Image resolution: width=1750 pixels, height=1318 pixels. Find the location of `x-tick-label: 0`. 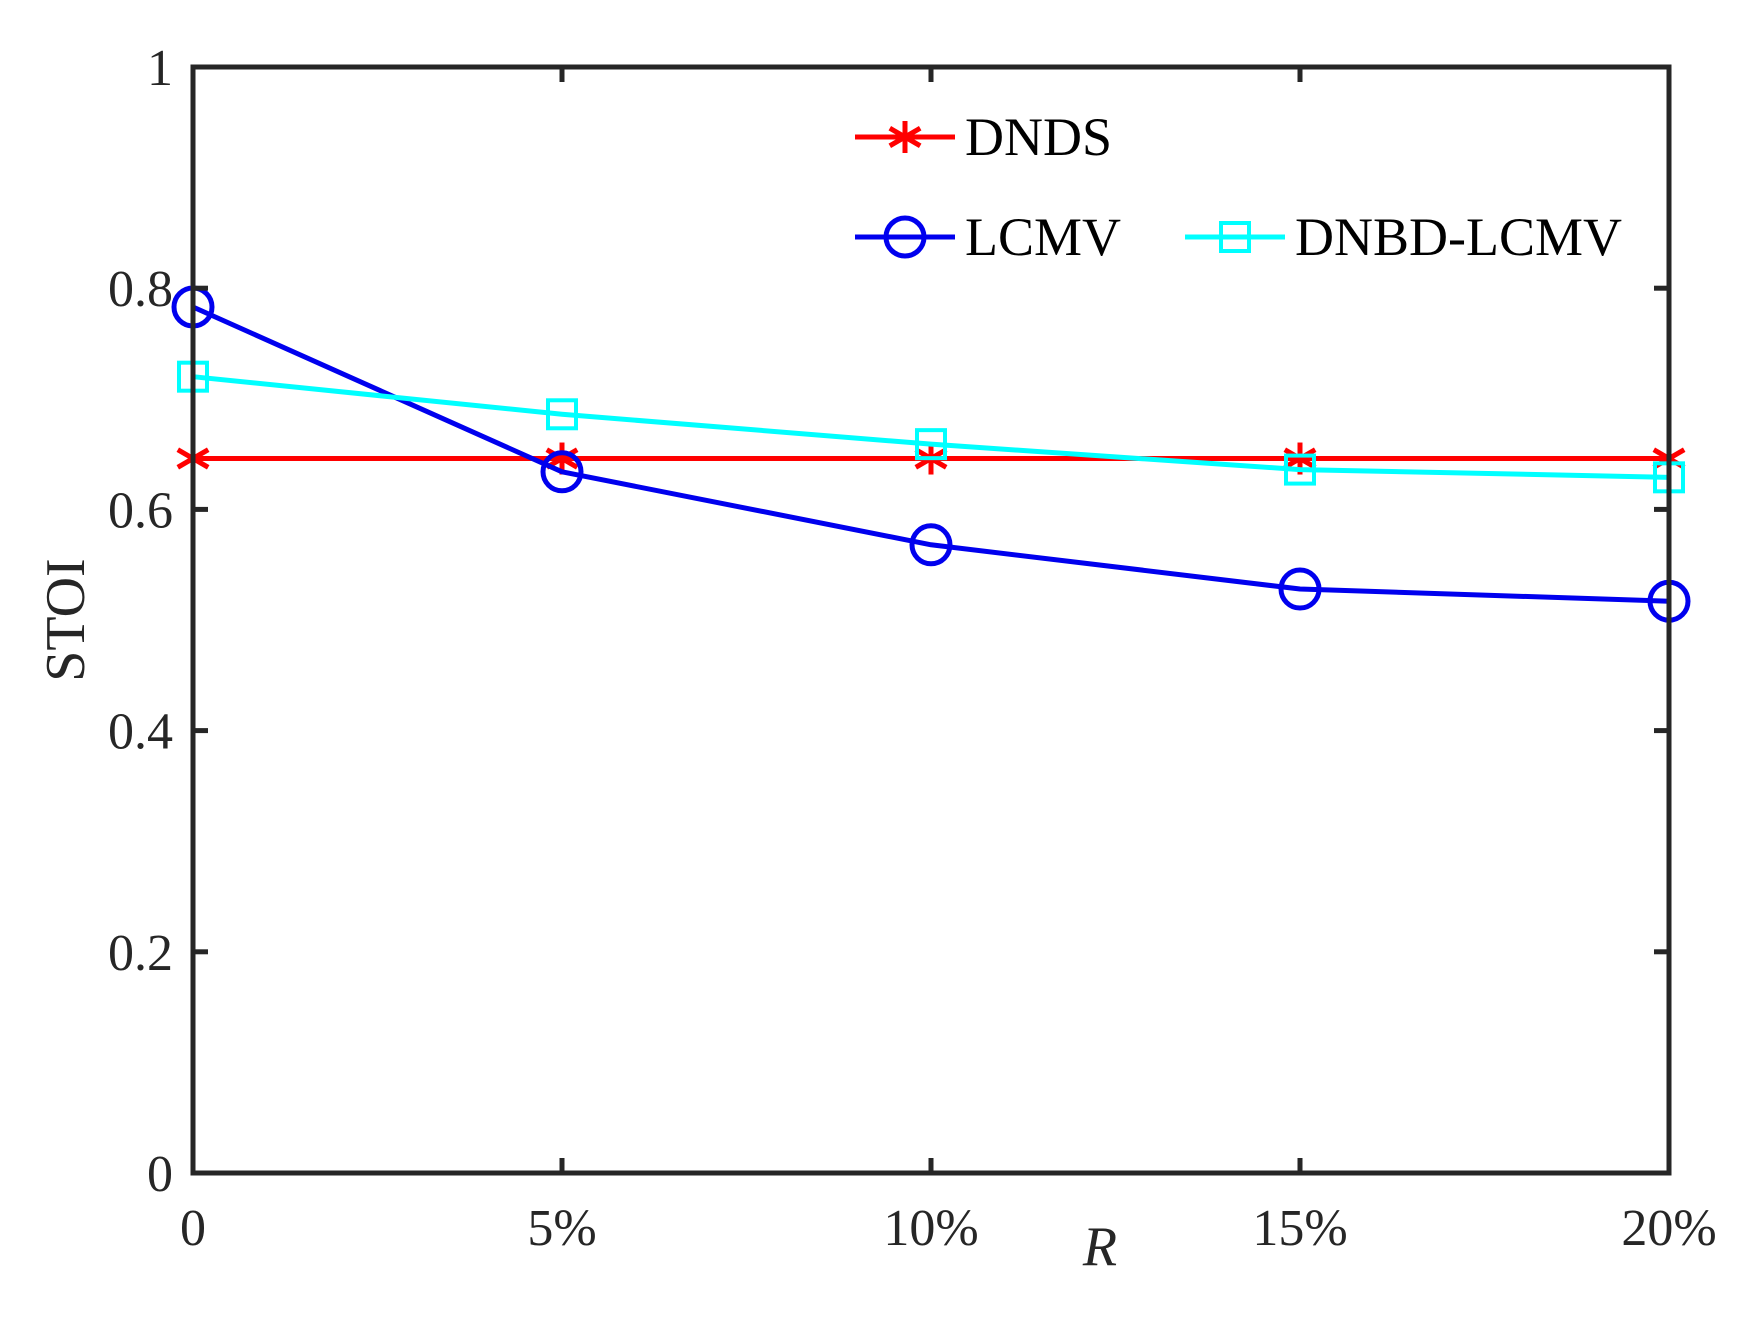

x-tick-label: 0 is located at coordinates (193, 1228).